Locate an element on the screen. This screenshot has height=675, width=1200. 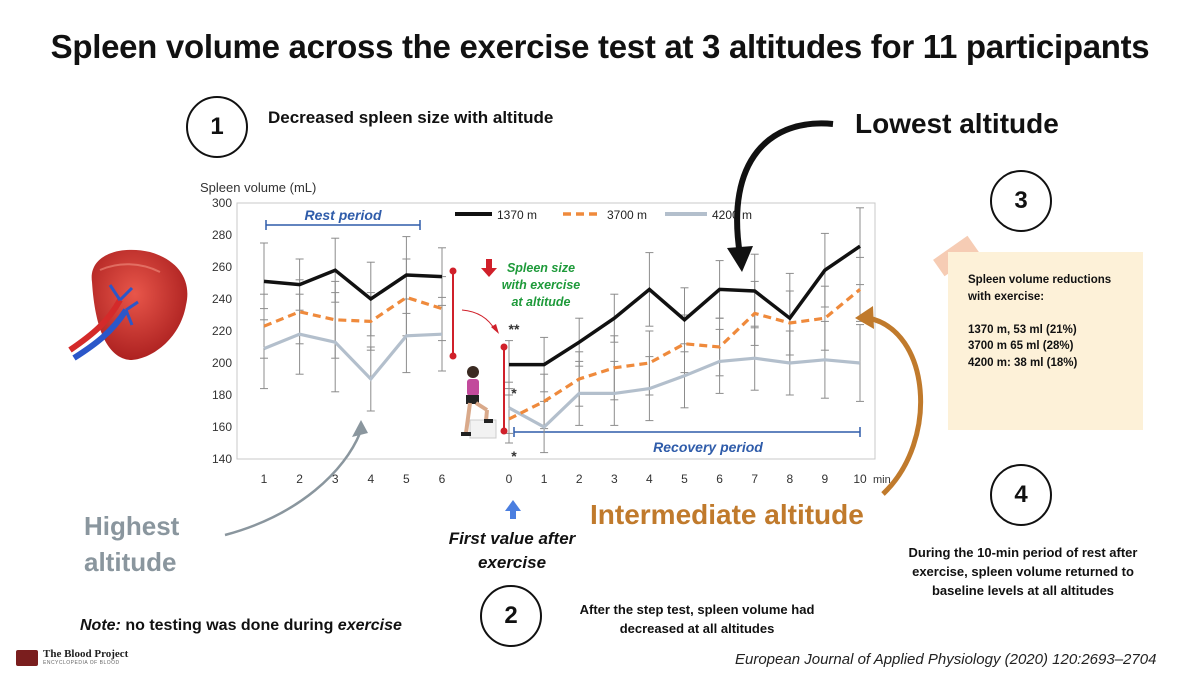
series-line-rest-1370m is located at coordinates (353, 285).